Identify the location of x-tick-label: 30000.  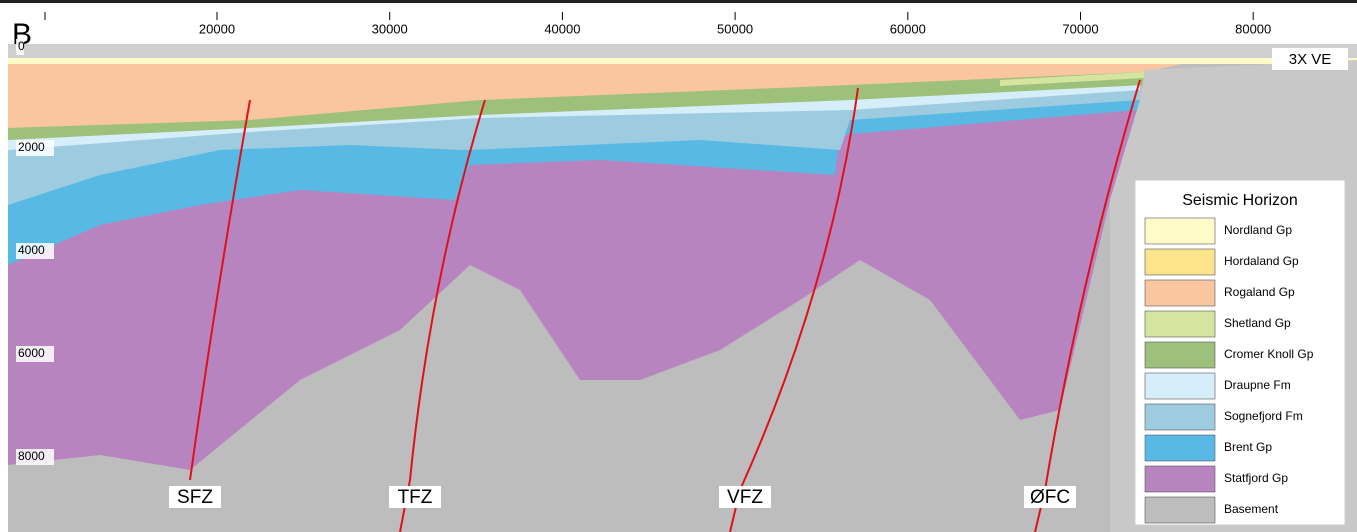
(390, 28).